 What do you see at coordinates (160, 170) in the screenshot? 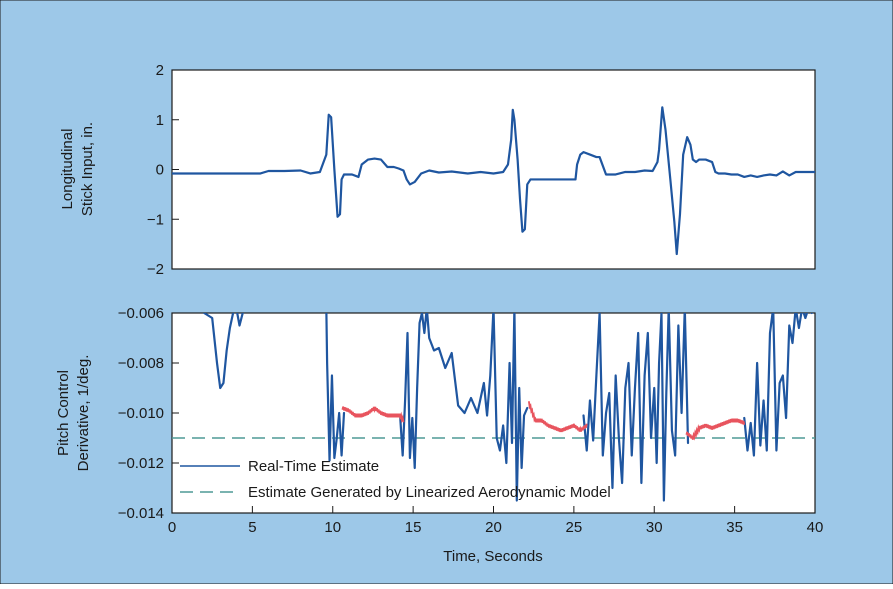
I see `stick-input-y-tick-label: 0` at bounding box center [160, 170].